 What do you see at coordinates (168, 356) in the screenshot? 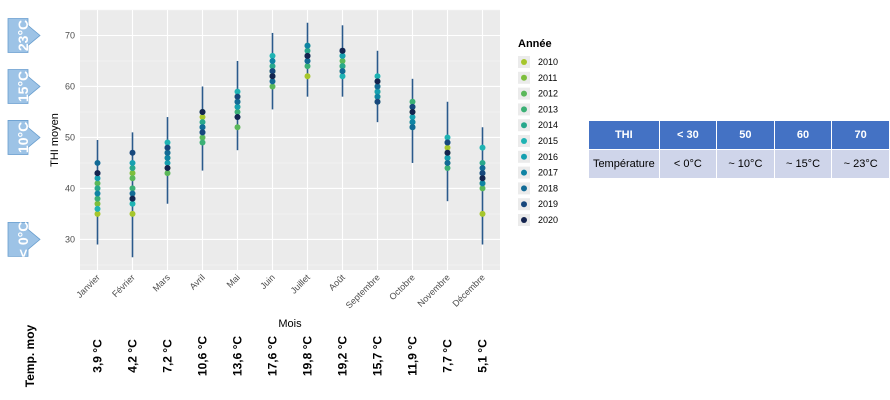
I see `temperature-value: 7,2 °C` at bounding box center [168, 356].